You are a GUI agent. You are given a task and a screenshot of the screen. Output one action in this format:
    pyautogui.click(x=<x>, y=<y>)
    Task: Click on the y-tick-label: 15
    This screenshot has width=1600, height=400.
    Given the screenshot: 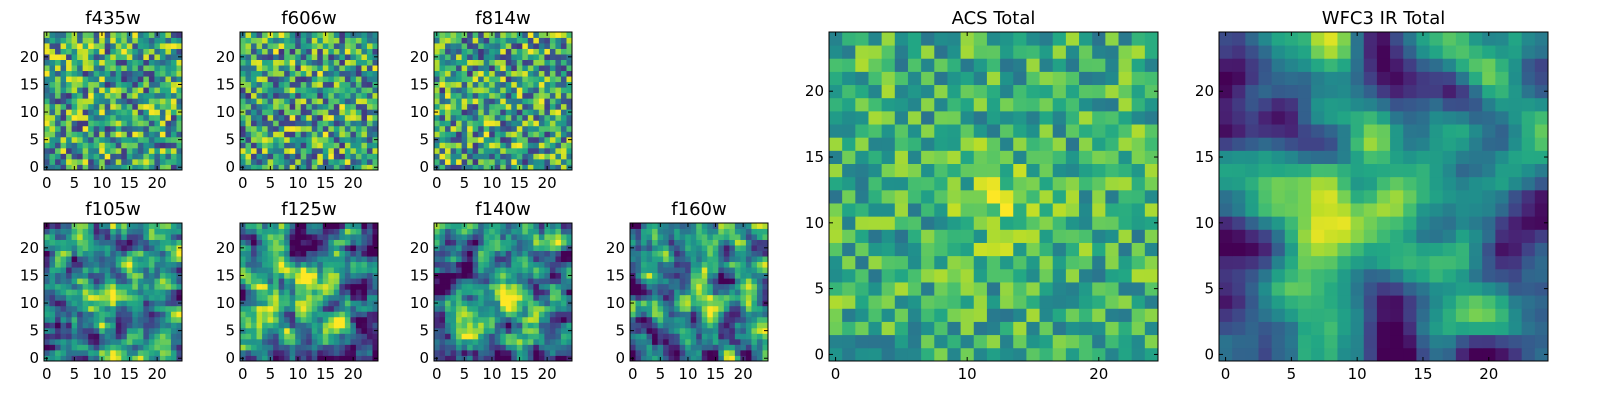 What is the action you would take?
    pyautogui.click(x=29, y=84)
    